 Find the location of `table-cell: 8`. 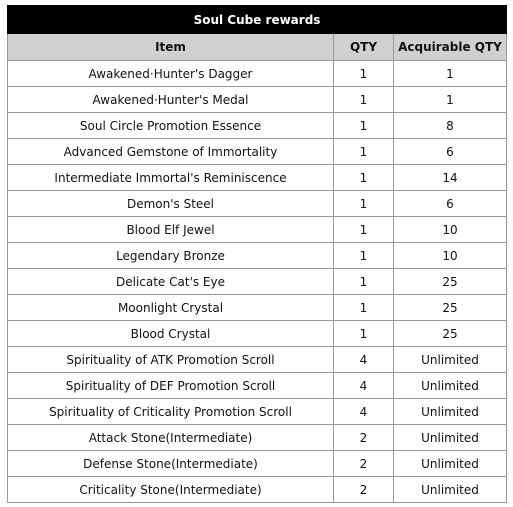

table-cell: 8 is located at coordinates (450, 125).